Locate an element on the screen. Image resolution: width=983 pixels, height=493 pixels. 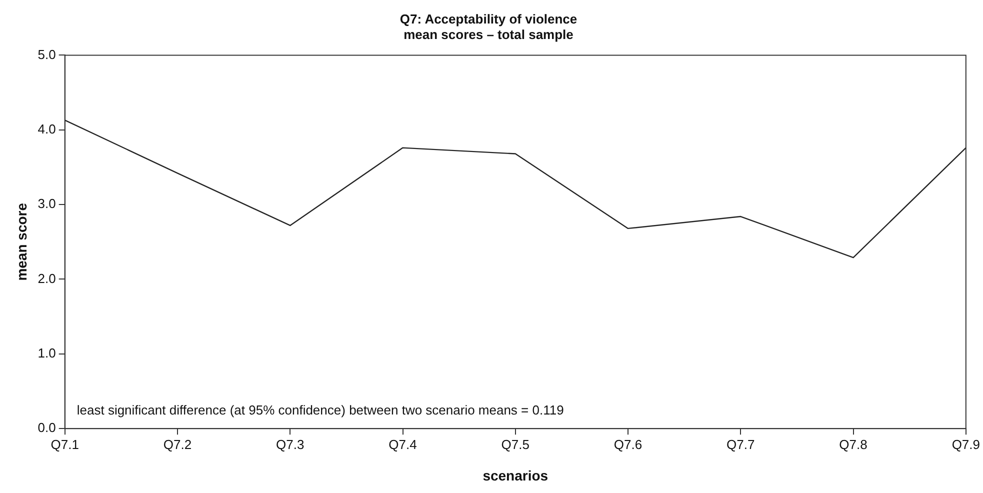
y-tick-label: 4.0 is located at coordinates (47, 128).